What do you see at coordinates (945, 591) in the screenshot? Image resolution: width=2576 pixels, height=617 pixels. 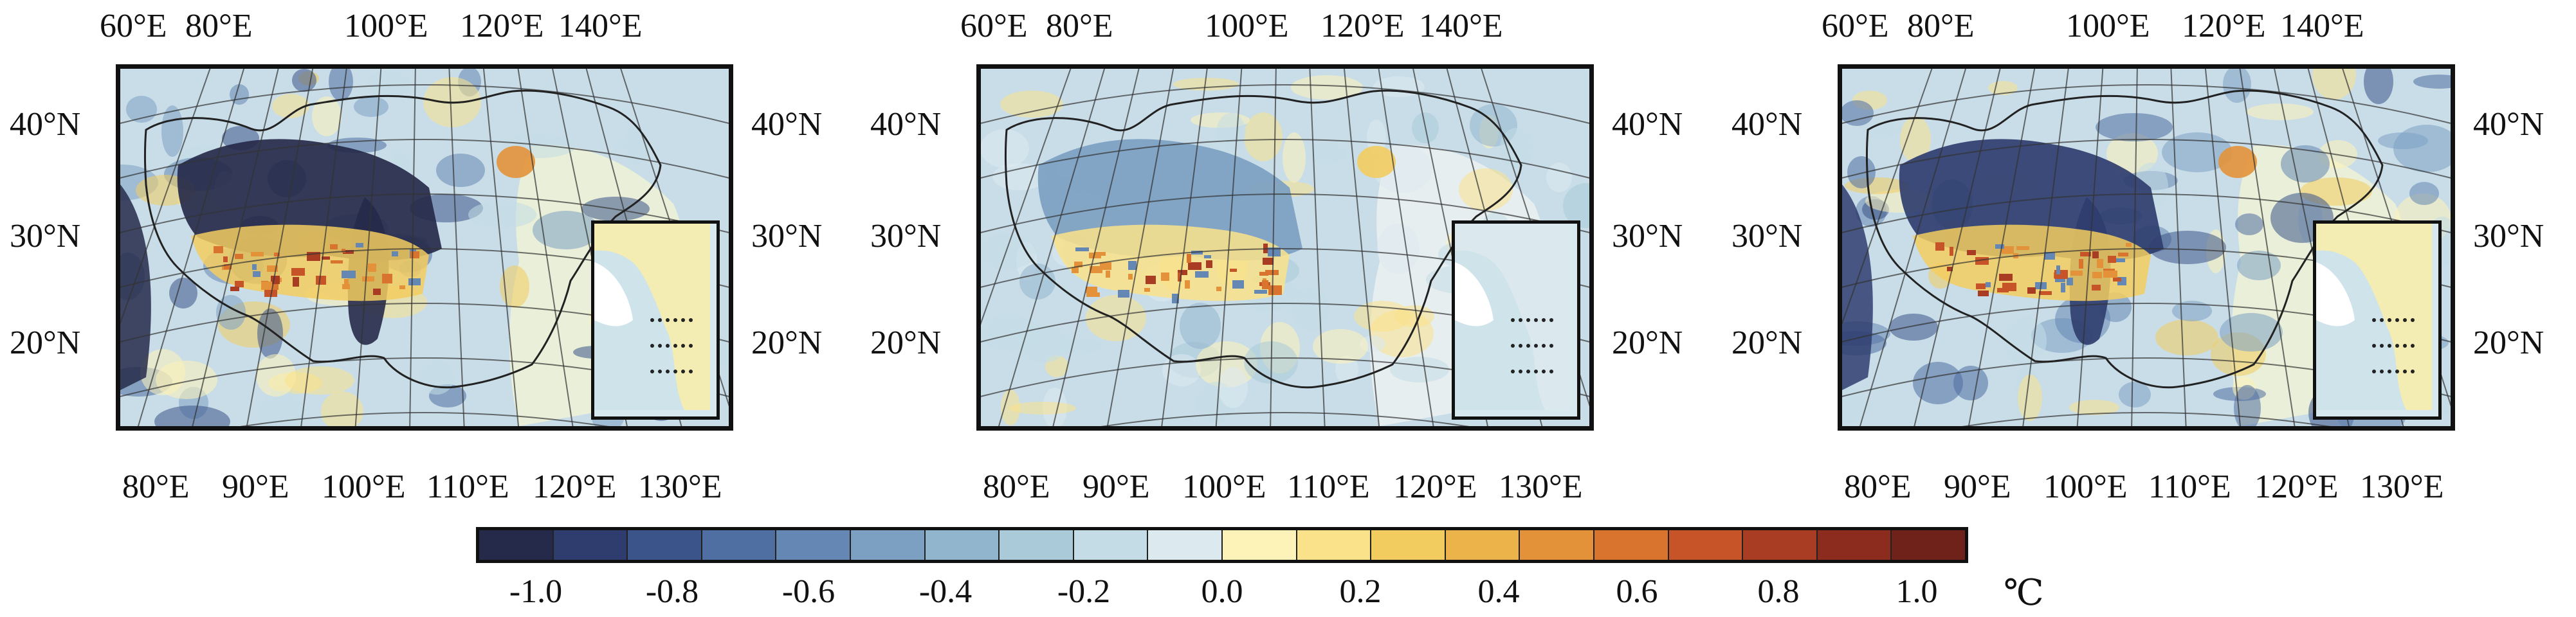 I see `colorbar-tick-label: -0.4` at bounding box center [945, 591].